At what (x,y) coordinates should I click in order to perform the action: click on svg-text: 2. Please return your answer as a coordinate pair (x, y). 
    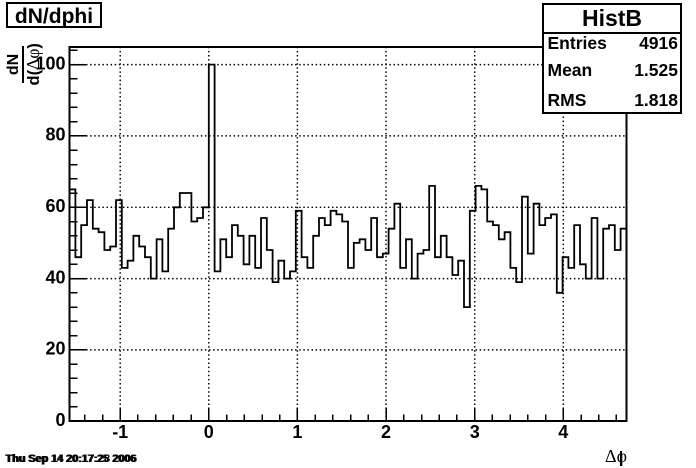
    Looking at the image, I should click on (386, 432).